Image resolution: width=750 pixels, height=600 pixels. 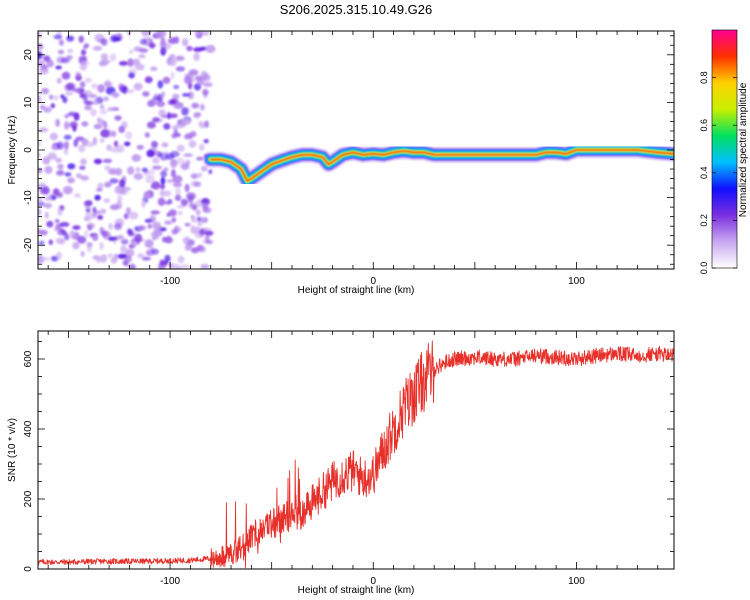 I want to click on snr-ylabel: SNR (10 * v/v), so click(x=12, y=450).